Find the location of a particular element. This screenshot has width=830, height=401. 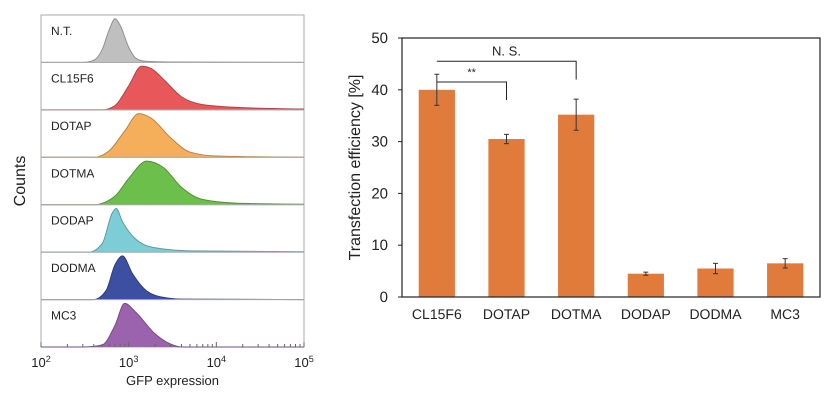

text: DOTAP is located at coordinates (71, 125).